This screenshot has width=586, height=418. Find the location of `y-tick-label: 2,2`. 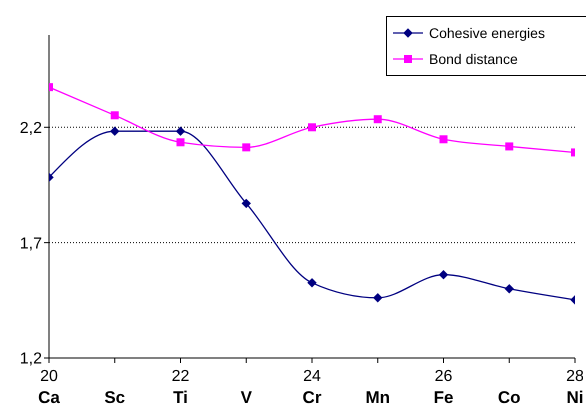

y-tick-label: 2,2 is located at coordinates (31, 128).